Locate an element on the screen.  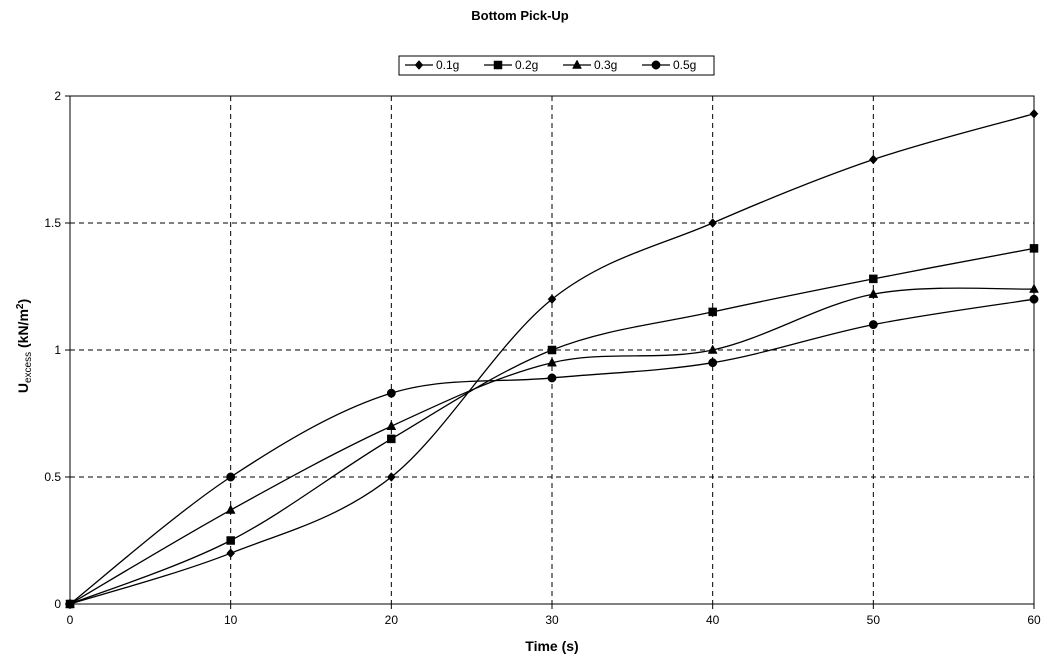
x-axis-label: Time (s) is located at coordinates (551, 646).